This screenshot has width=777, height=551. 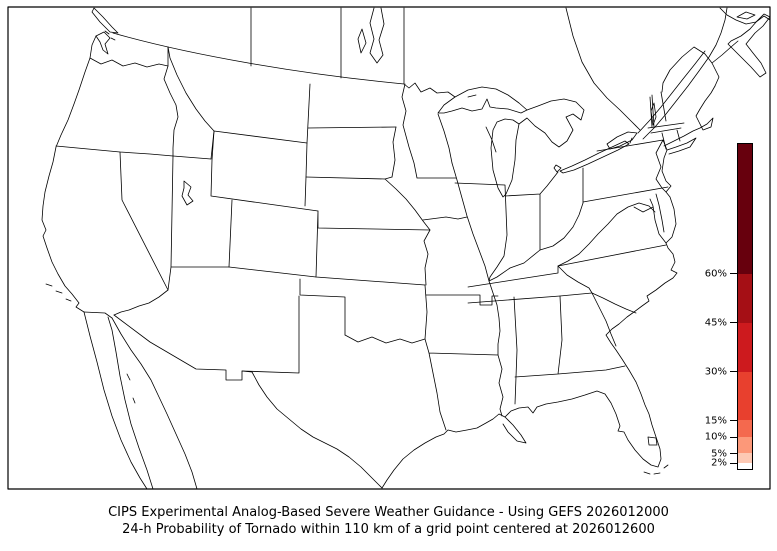 What do you see at coordinates (681, 146) in the screenshot?
I see `long-island` at bounding box center [681, 146].